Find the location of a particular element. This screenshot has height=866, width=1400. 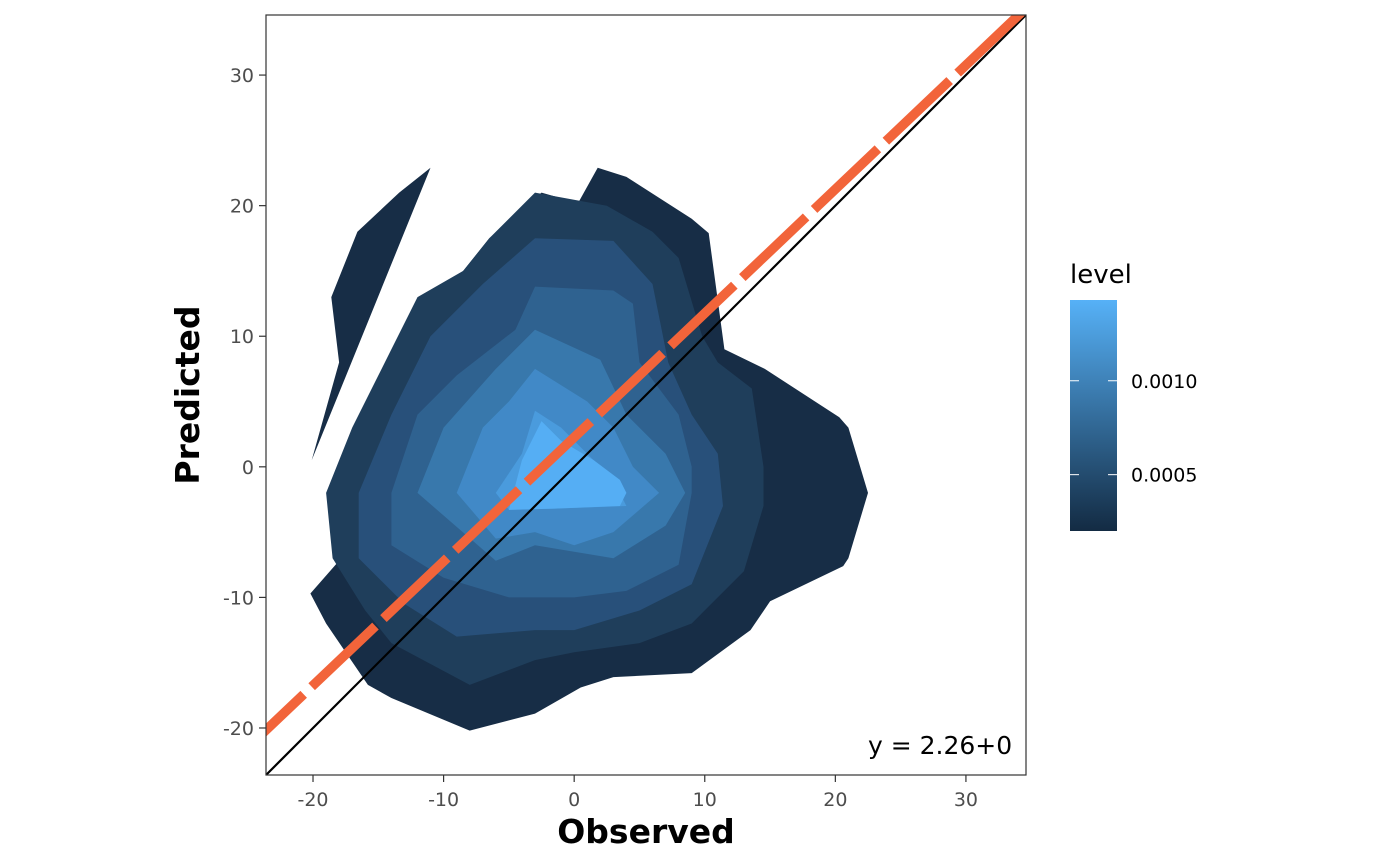

y-tick-label: 30 is located at coordinates (242, 76).